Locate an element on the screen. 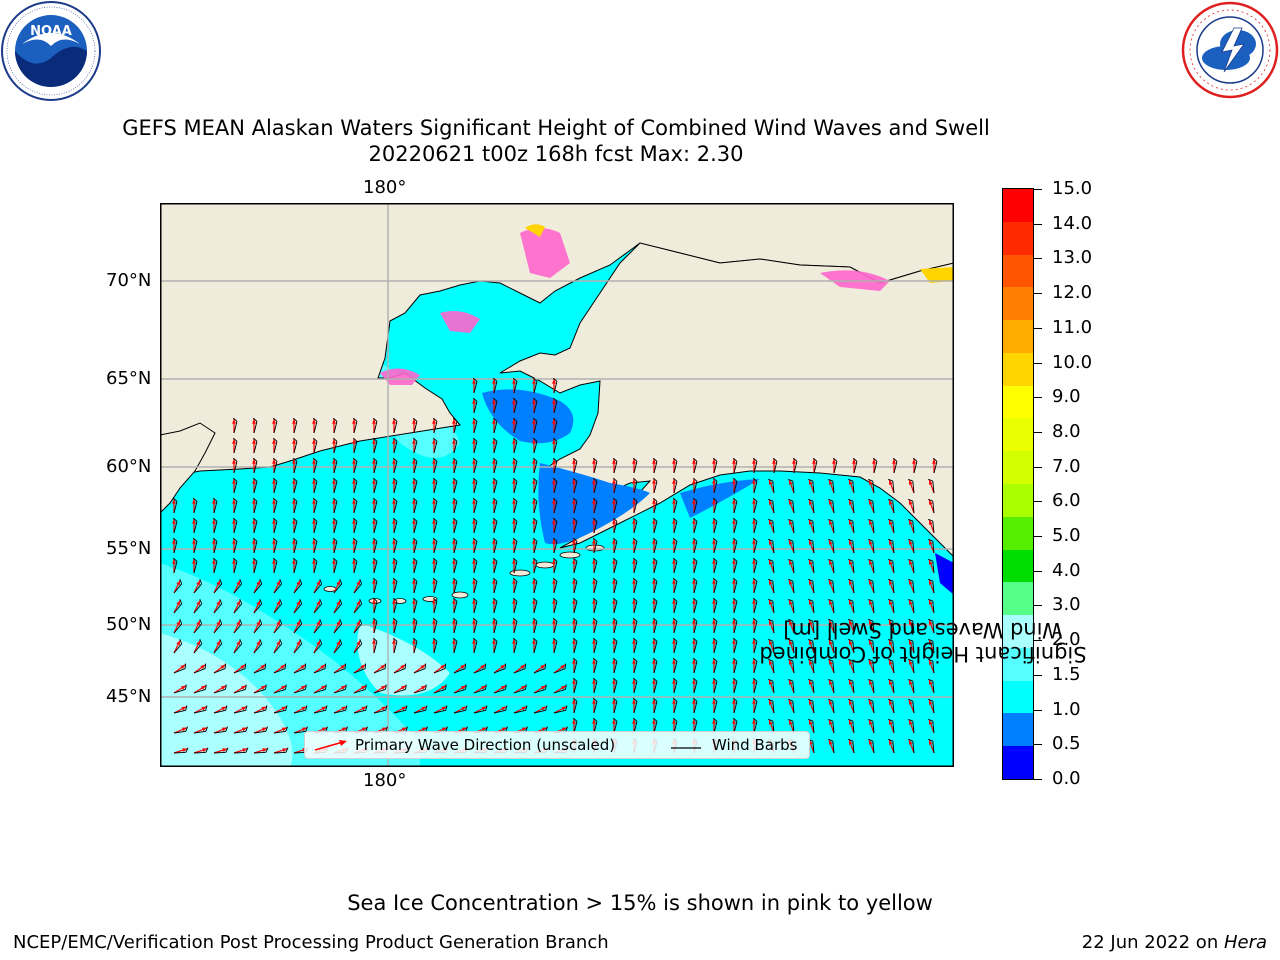 Image resolution: width=1280 pixels, height=960 pixels. legend-wind-label: Wind Barbs is located at coordinates (755, 745).